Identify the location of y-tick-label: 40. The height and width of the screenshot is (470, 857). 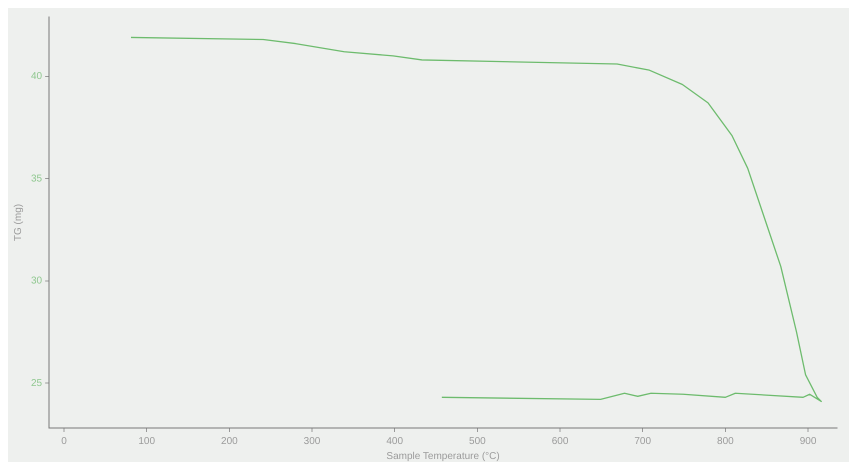
(37, 76).